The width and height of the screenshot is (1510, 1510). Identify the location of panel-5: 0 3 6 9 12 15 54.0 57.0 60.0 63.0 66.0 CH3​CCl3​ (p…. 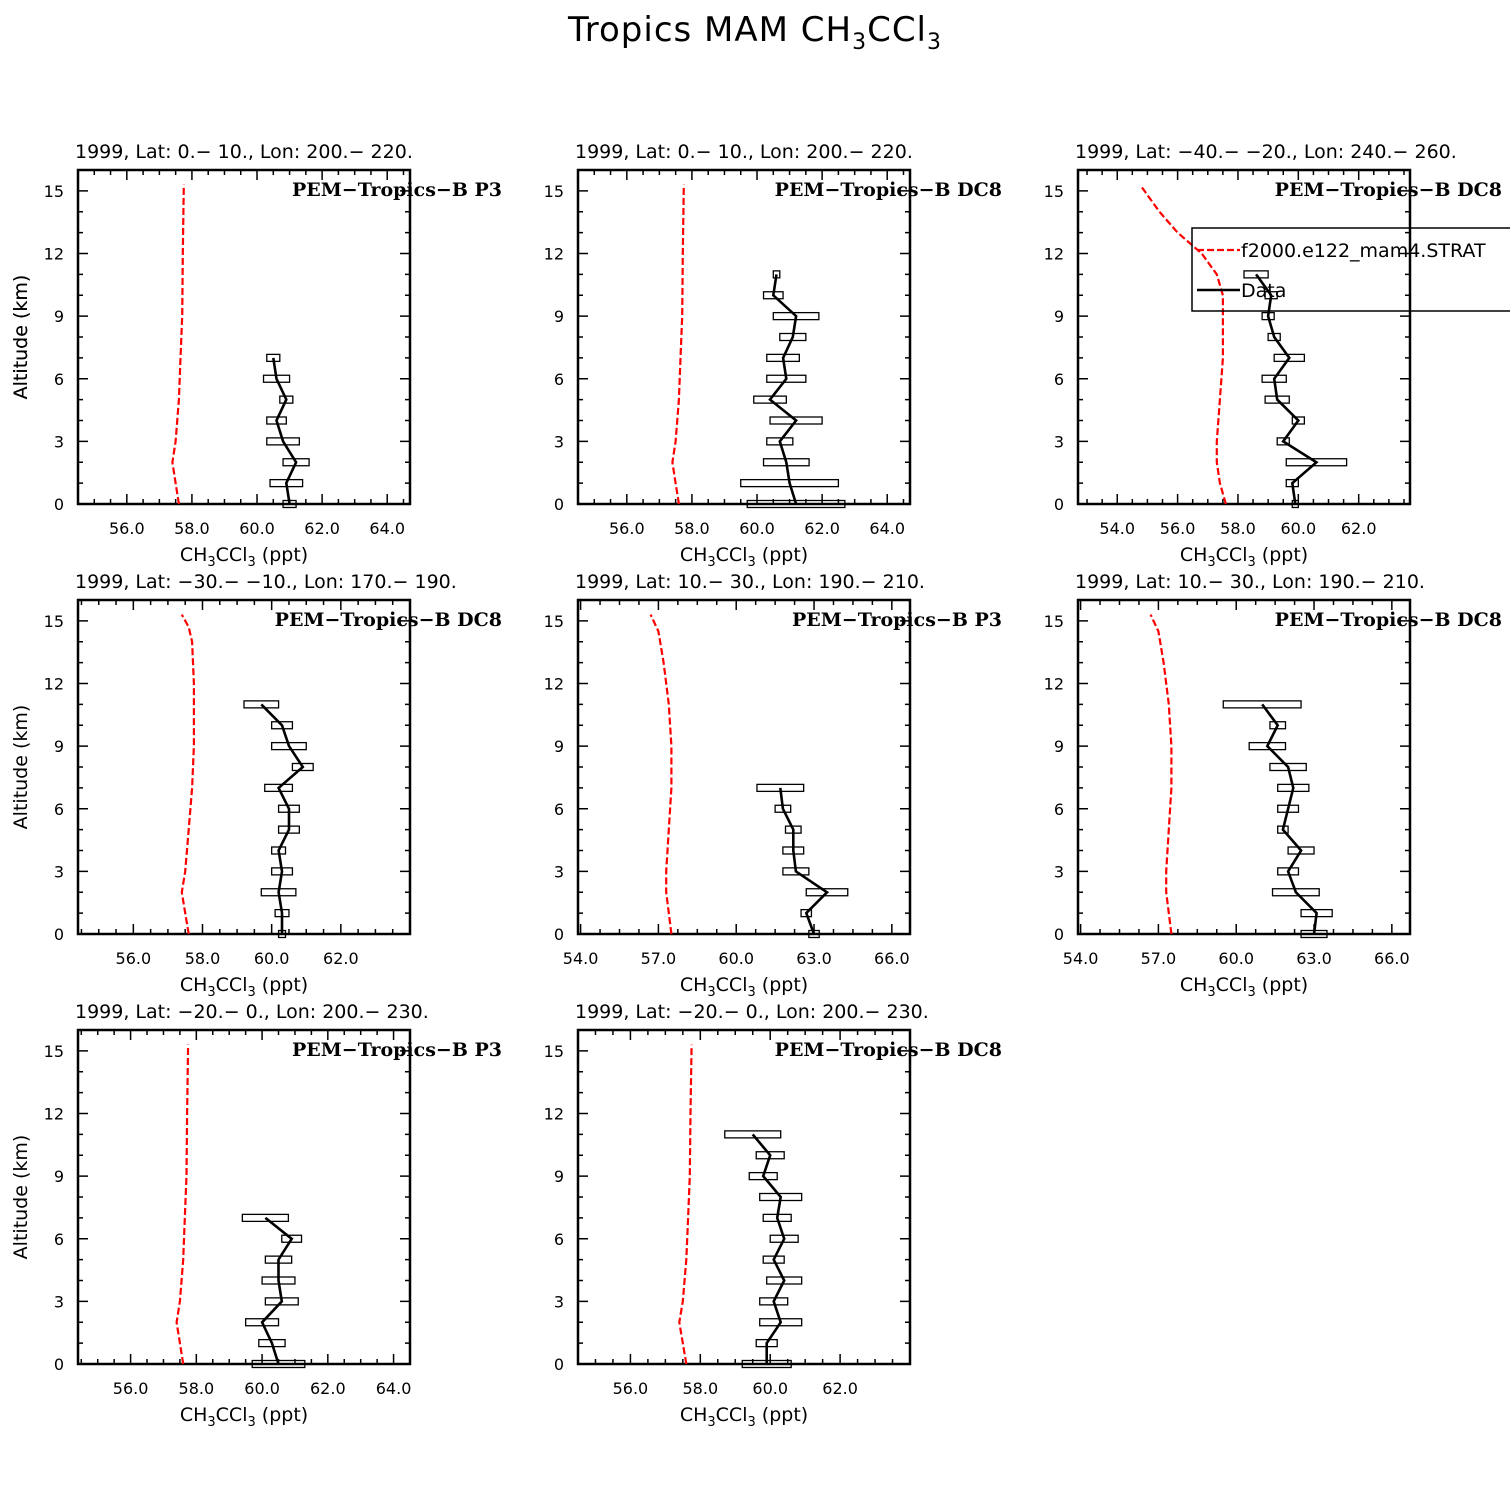
(773, 785).